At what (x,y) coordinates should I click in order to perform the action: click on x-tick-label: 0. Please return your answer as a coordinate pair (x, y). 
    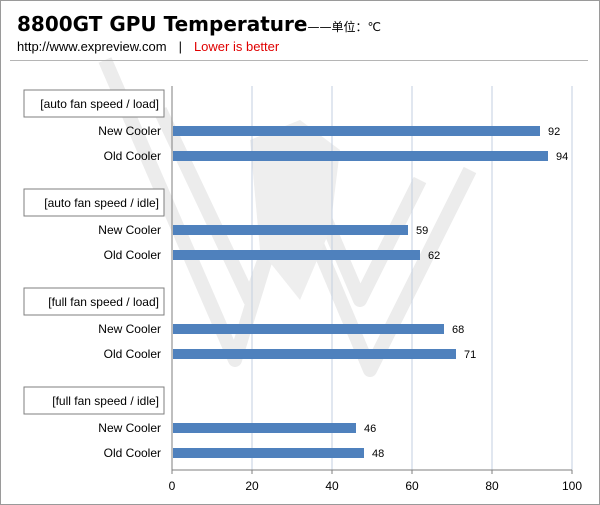
    Looking at the image, I should click on (172, 486).